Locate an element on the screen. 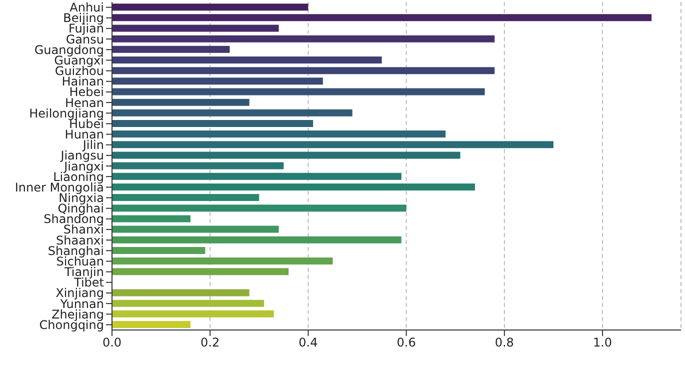 The image size is (685, 366). y-tick-label: Zhejiang is located at coordinates (78, 314).